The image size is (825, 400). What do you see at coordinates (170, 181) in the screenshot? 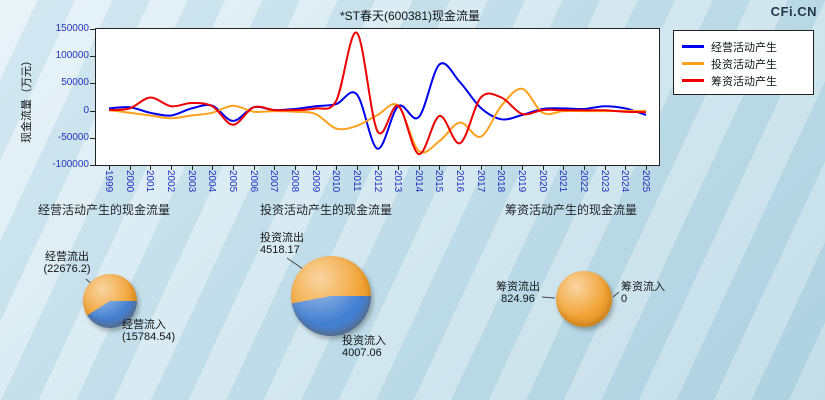
I see `x-tick-label: 2002` at bounding box center [170, 181].